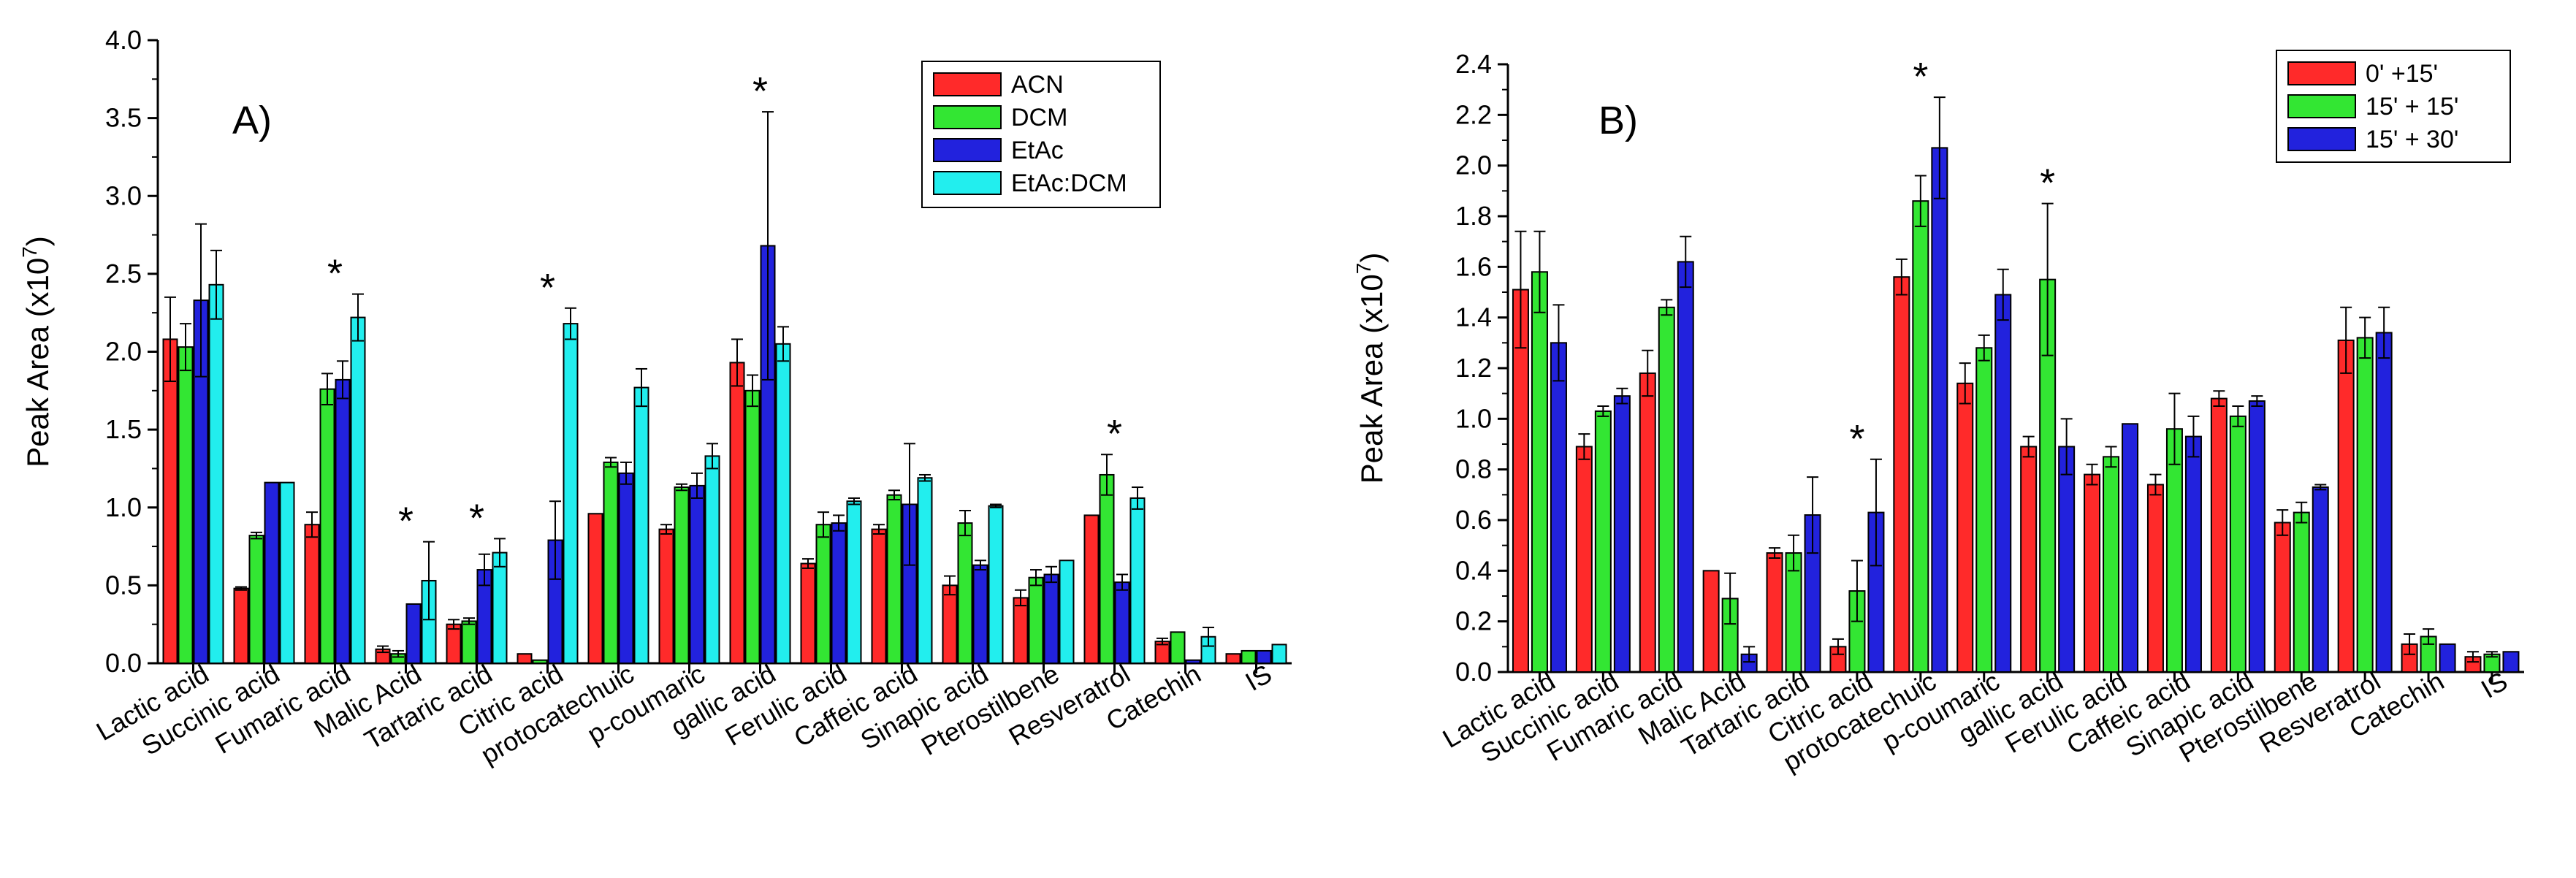 This screenshot has width=2576, height=878. Describe the element at coordinates (1474, 216) in the screenshot. I see `y-tick-label: 1.8` at that location.